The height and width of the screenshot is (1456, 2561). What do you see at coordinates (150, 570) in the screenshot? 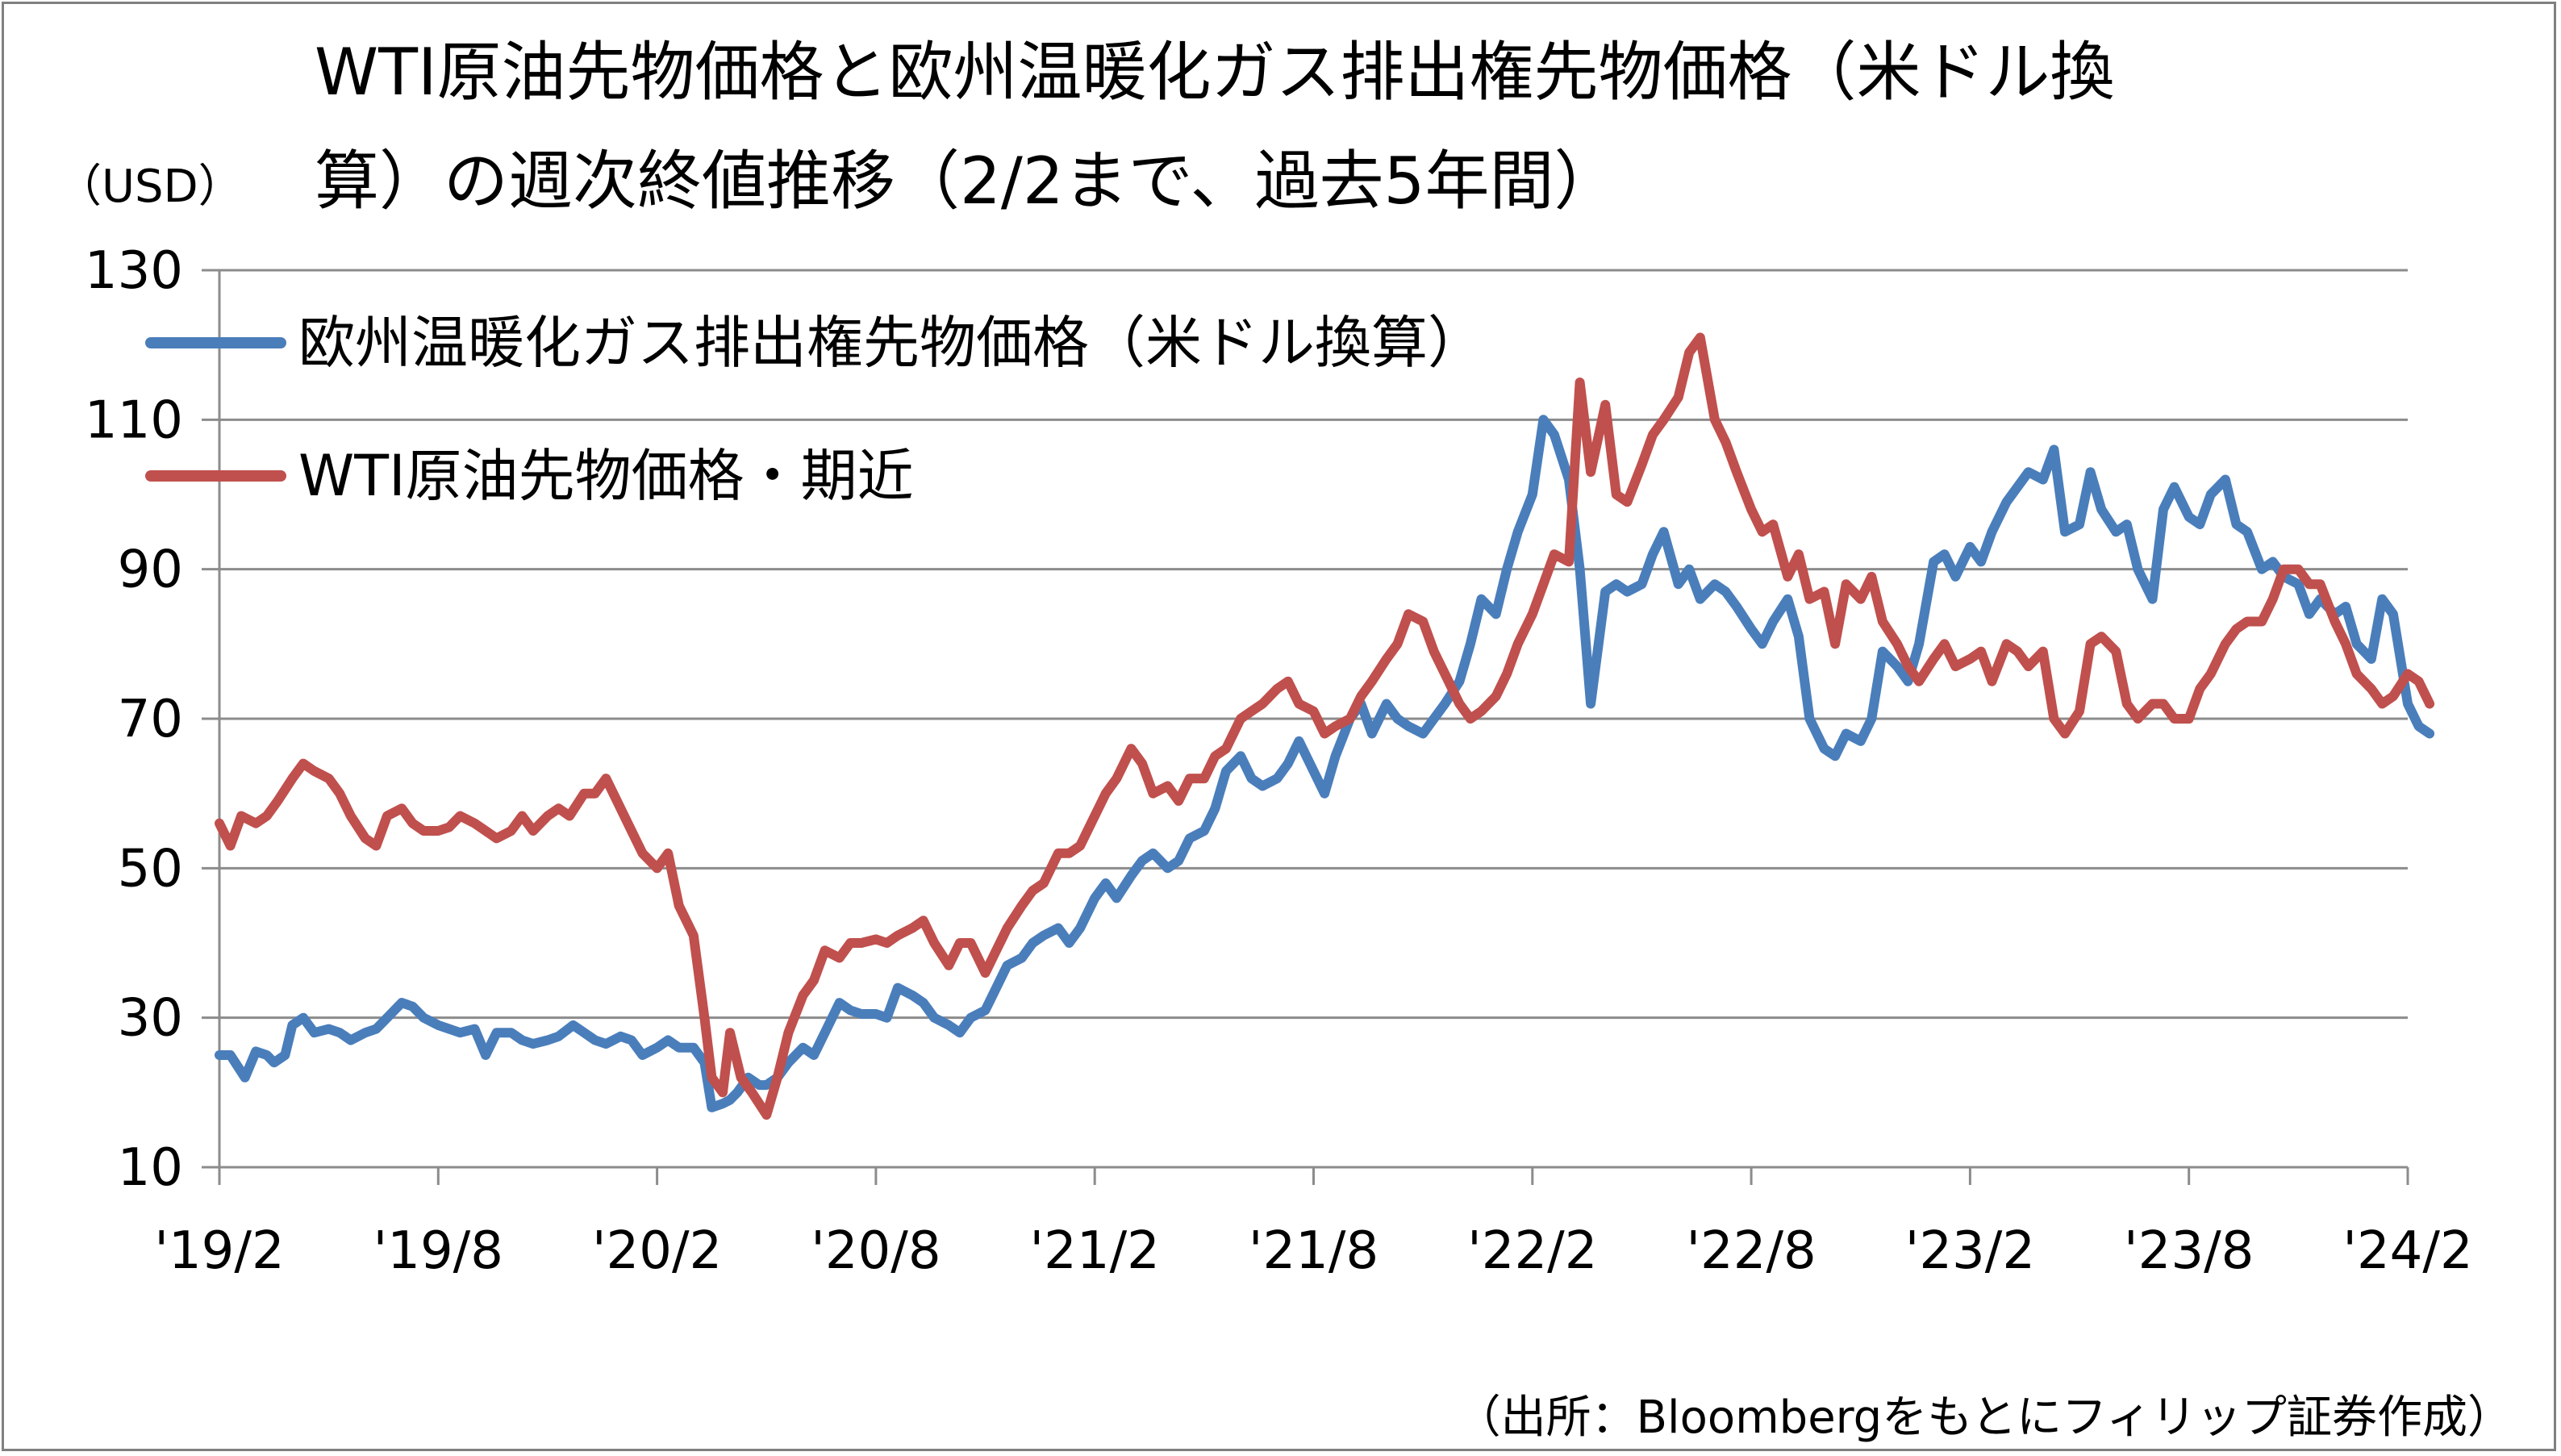
I see `y-tick-label: 90` at bounding box center [150, 570].